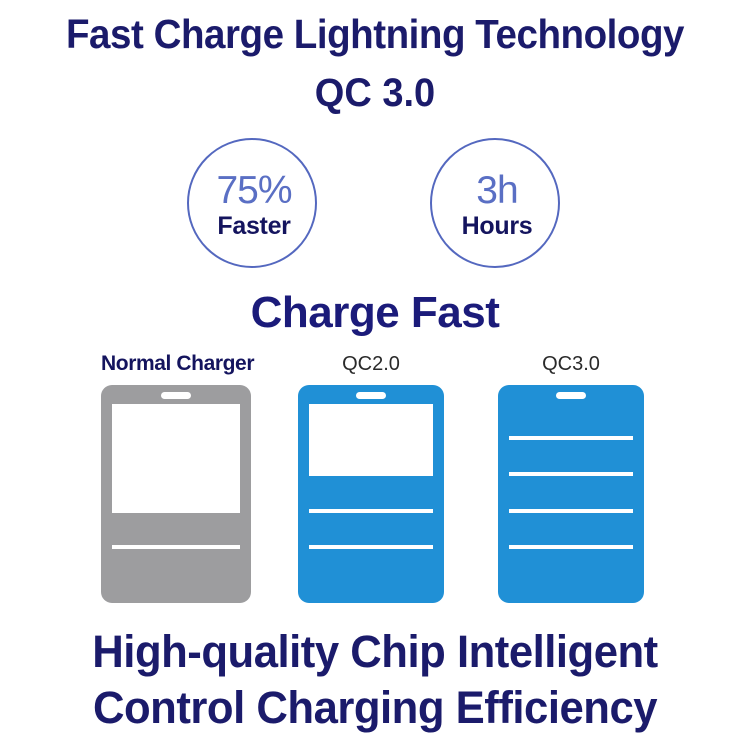 The image size is (750, 750). I want to click on stat-badge-faster: 75% Faster, so click(254, 205).